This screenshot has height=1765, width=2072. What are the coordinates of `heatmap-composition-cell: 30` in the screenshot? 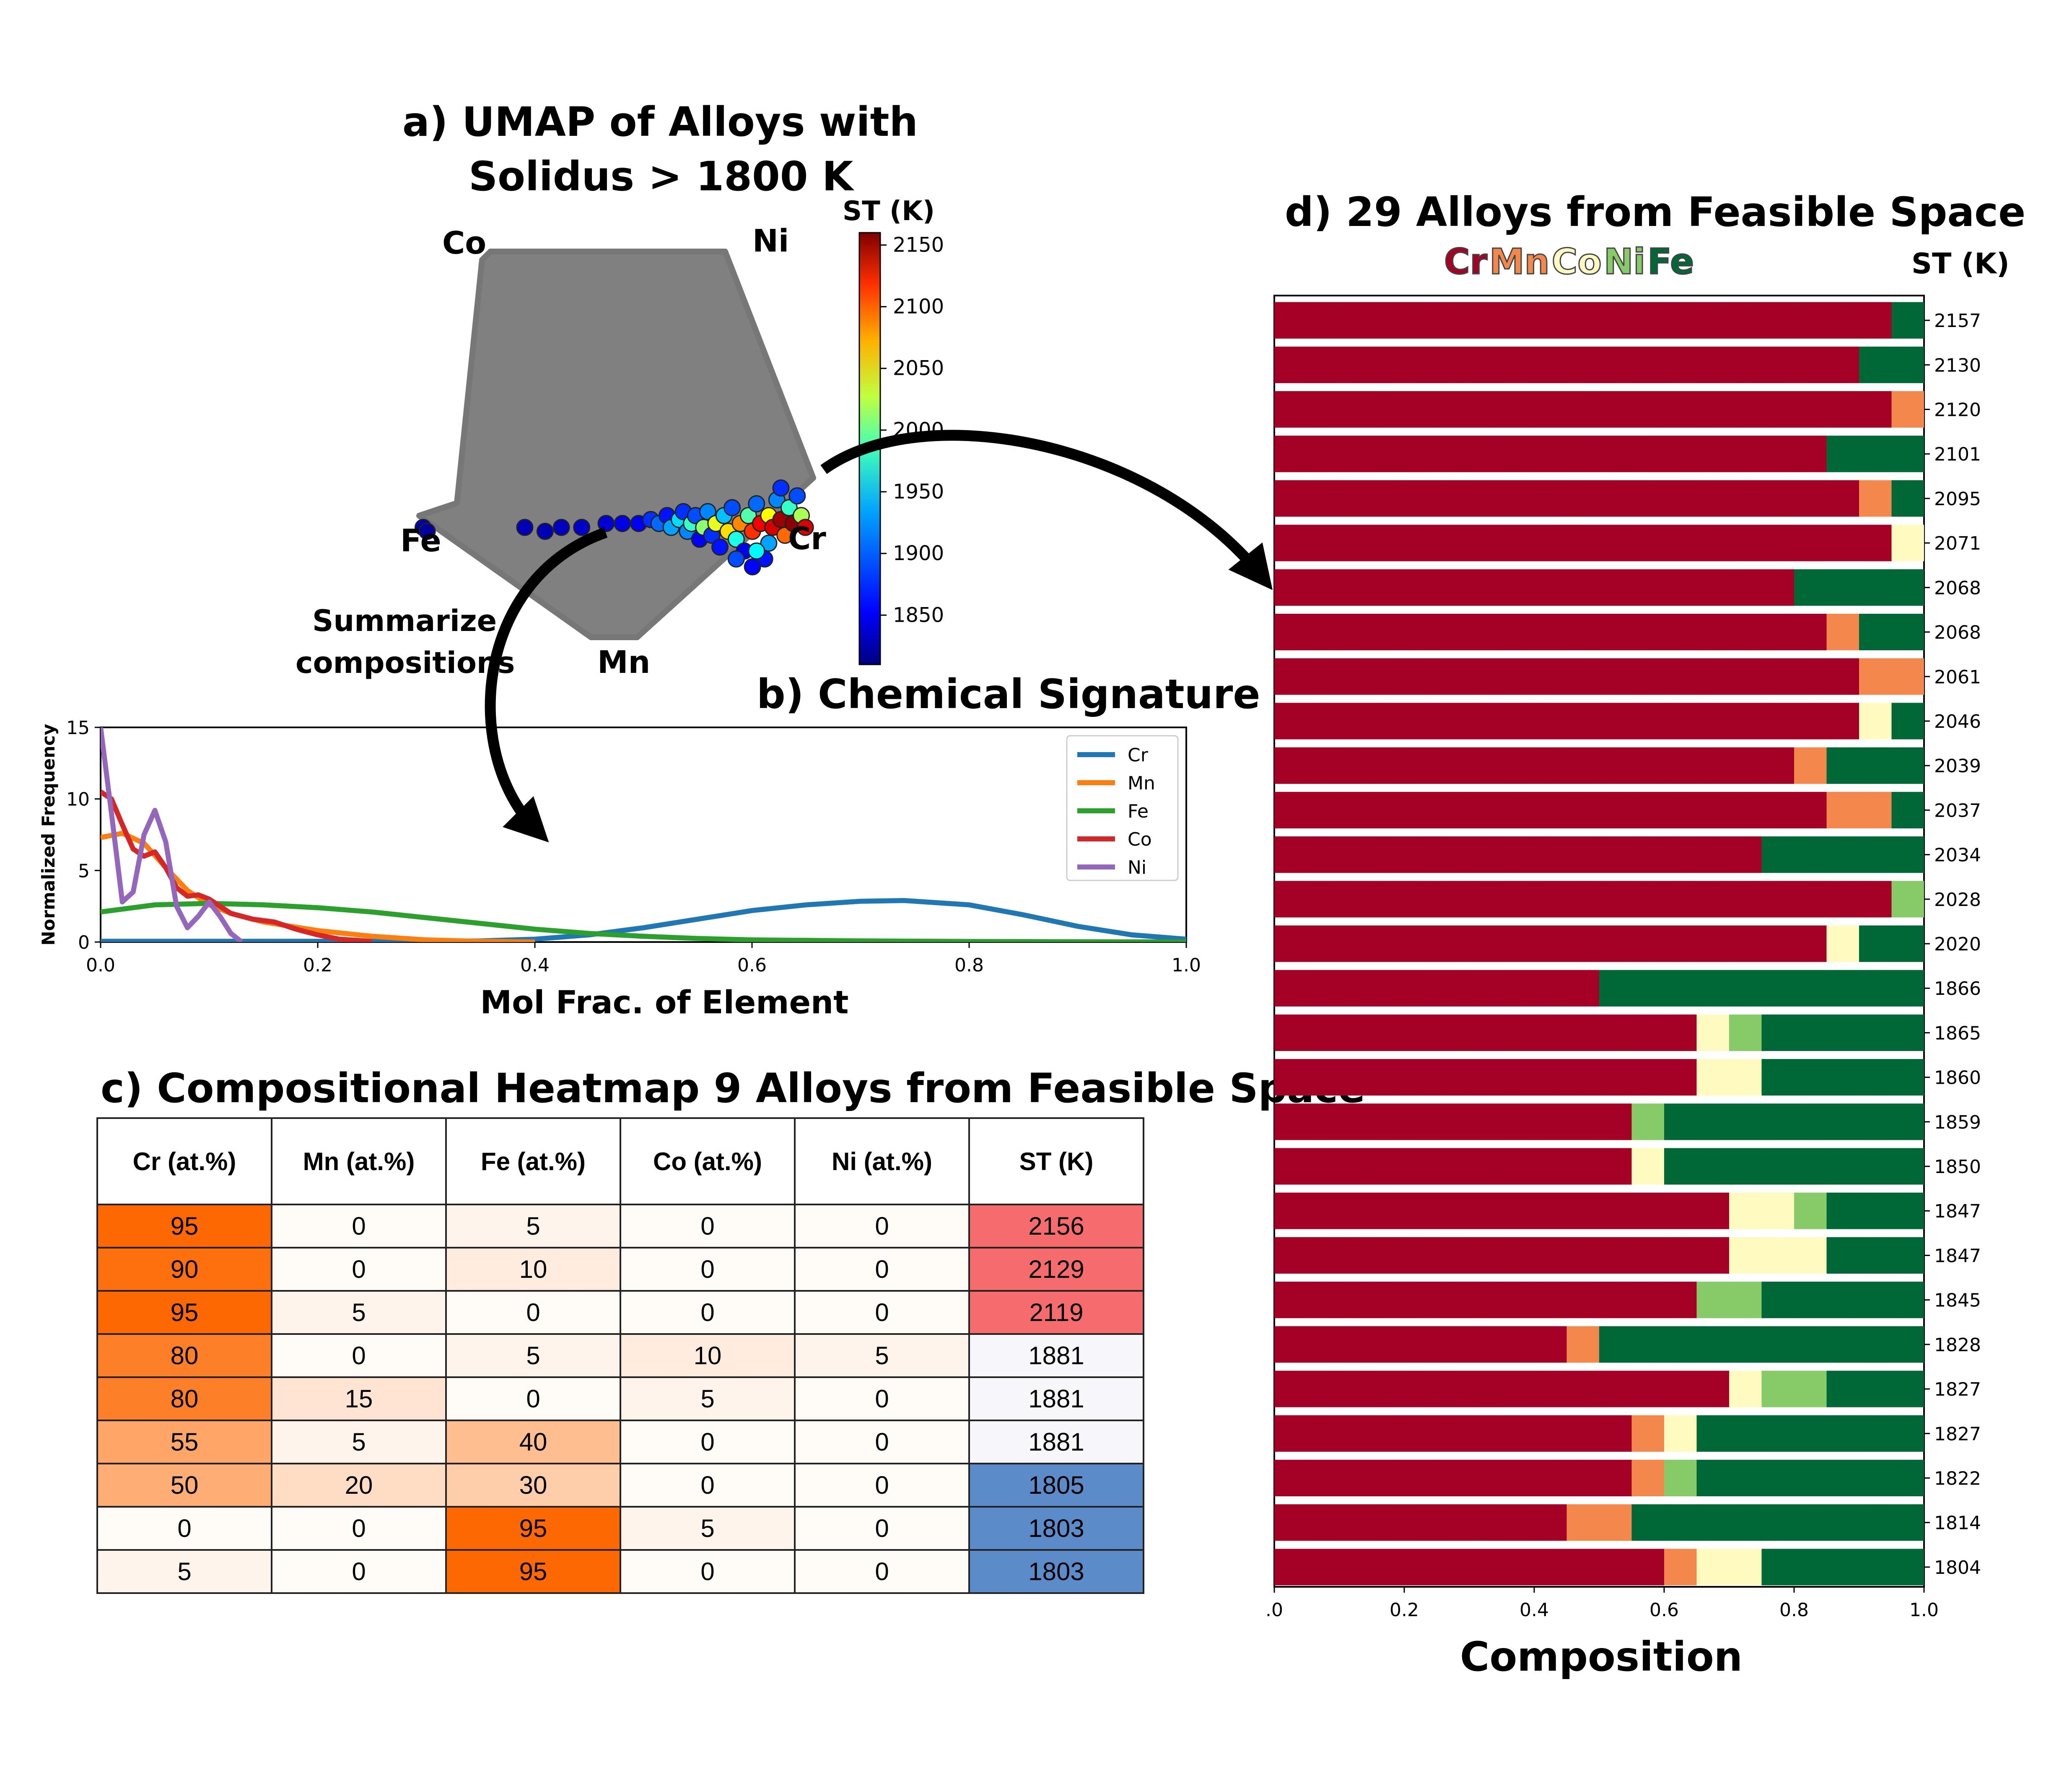 It's located at (533, 1485).